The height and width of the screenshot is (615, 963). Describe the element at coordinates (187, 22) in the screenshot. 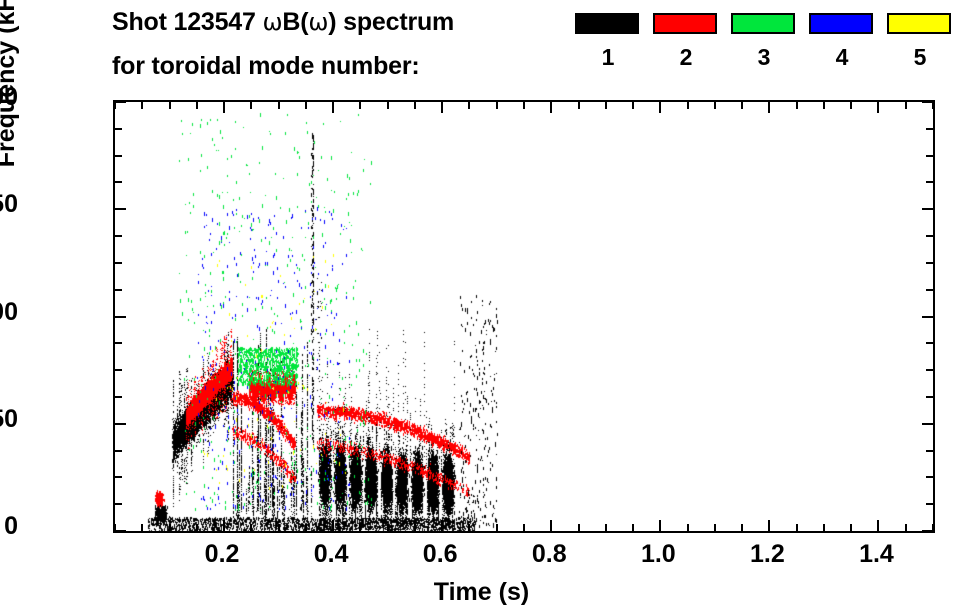

I see `title-text-pre: Shot 123547` at that location.